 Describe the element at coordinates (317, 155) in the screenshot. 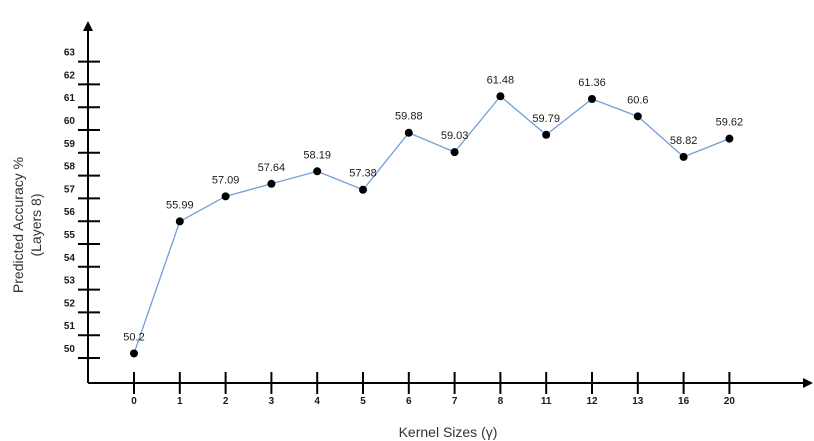

I see `data-label: 58.19` at that location.